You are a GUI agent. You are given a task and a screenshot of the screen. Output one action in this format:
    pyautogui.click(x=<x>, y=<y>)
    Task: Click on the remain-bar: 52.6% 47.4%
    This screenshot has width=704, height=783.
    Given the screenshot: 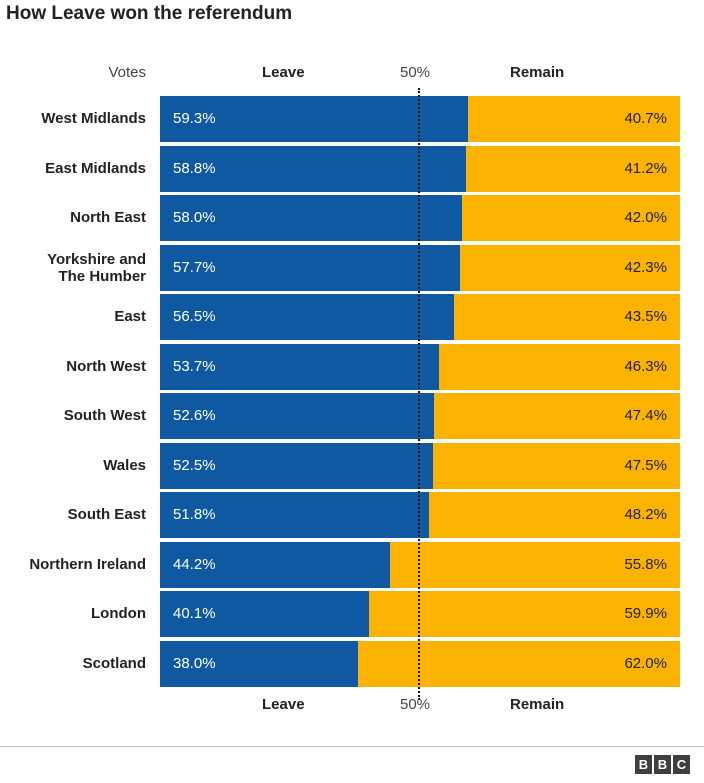 What is the action you would take?
    pyautogui.click(x=420, y=416)
    